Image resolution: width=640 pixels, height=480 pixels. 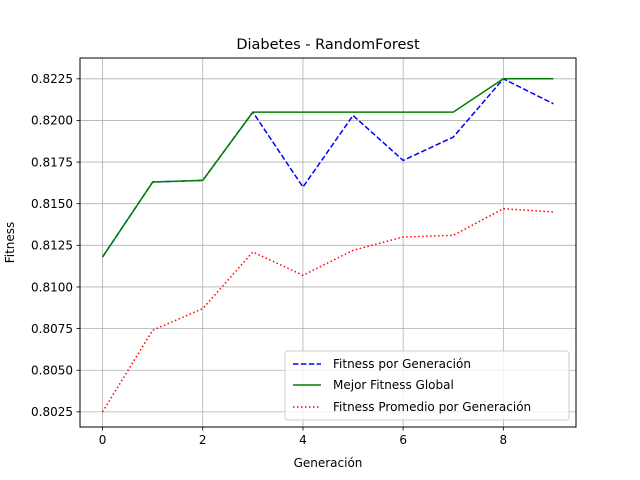 What do you see at coordinates (403, 440) in the screenshot?
I see `x-tick-label: 6` at bounding box center [403, 440].